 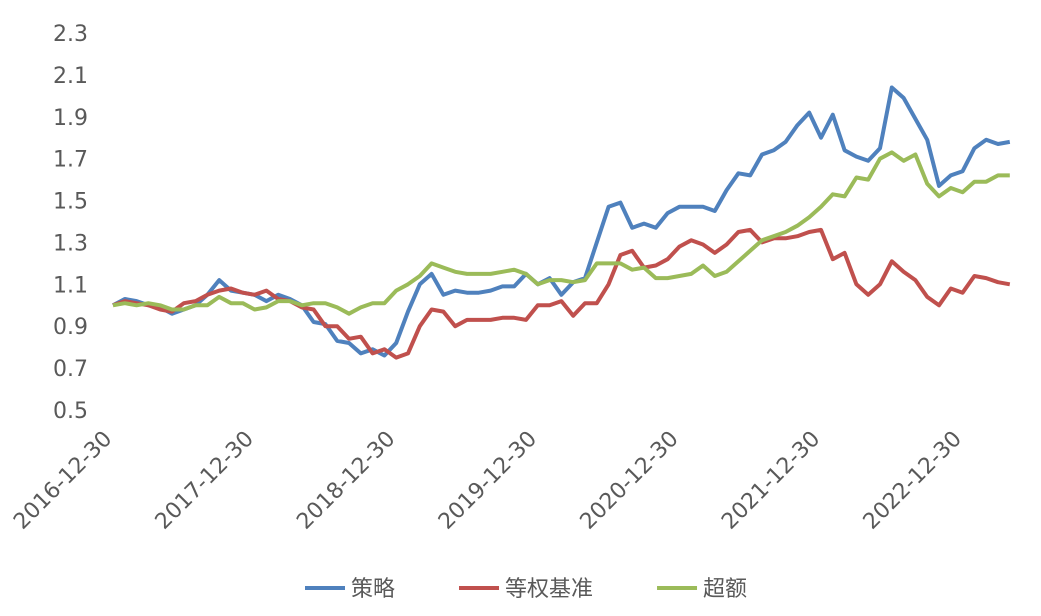 What do you see at coordinates (549, 589) in the screenshot?
I see `legend-label: 等权基准` at bounding box center [549, 589].